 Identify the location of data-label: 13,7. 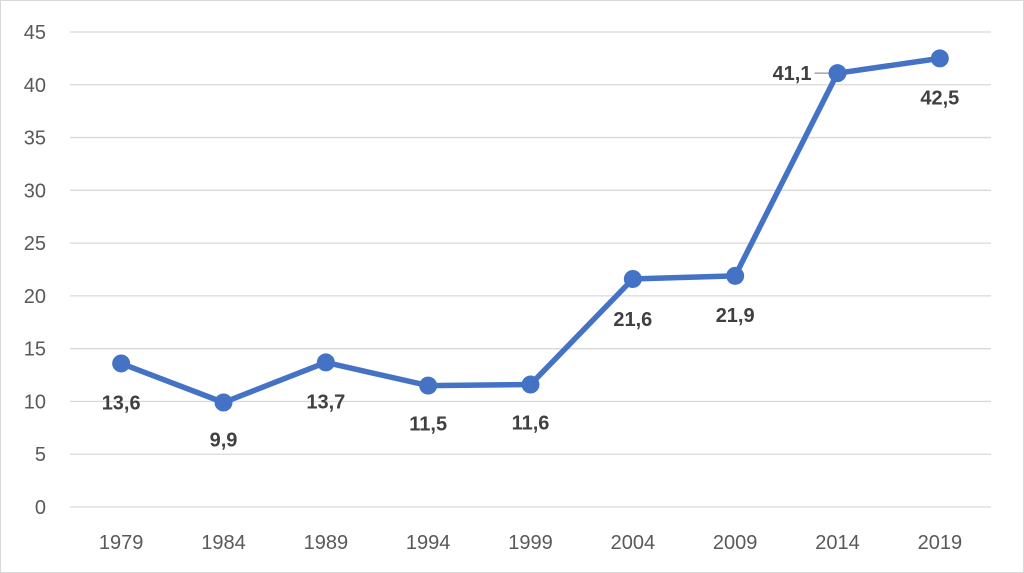
(325, 402).